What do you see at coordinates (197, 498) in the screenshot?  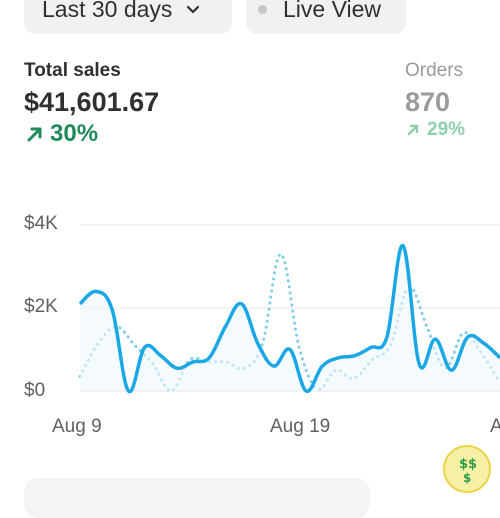 I see `next-card` at bounding box center [197, 498].